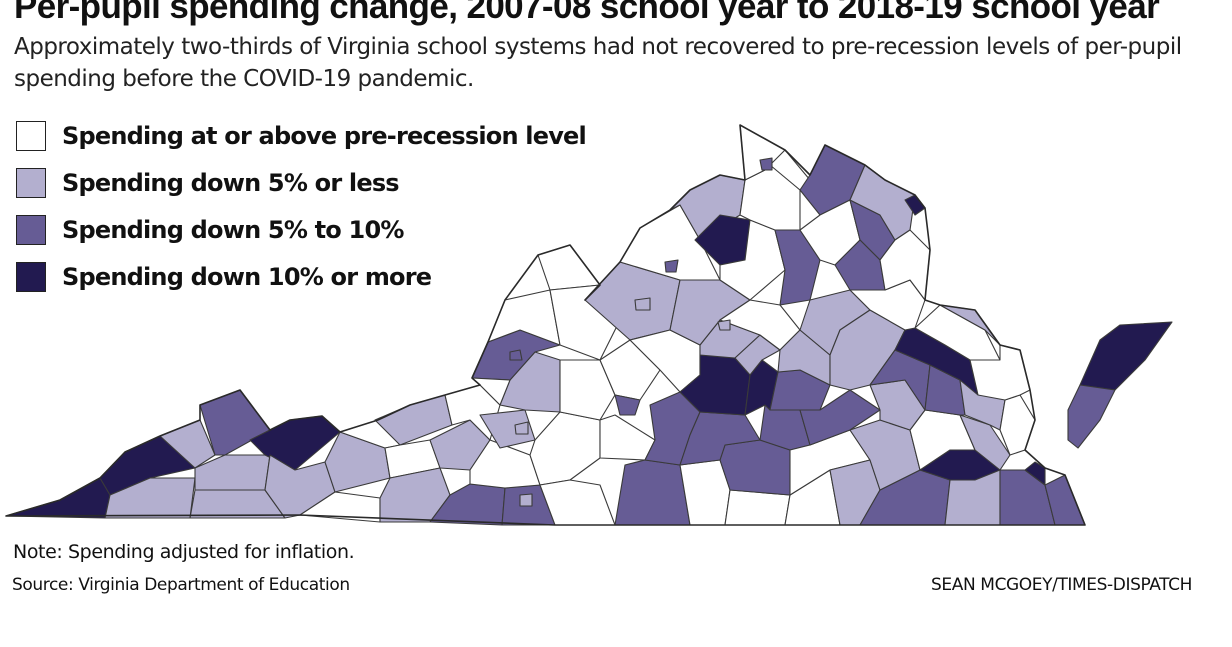 This screenshot has width=1232, height=647. I want to click on legend-label: Spending down 5% or less, so click(231, 182).